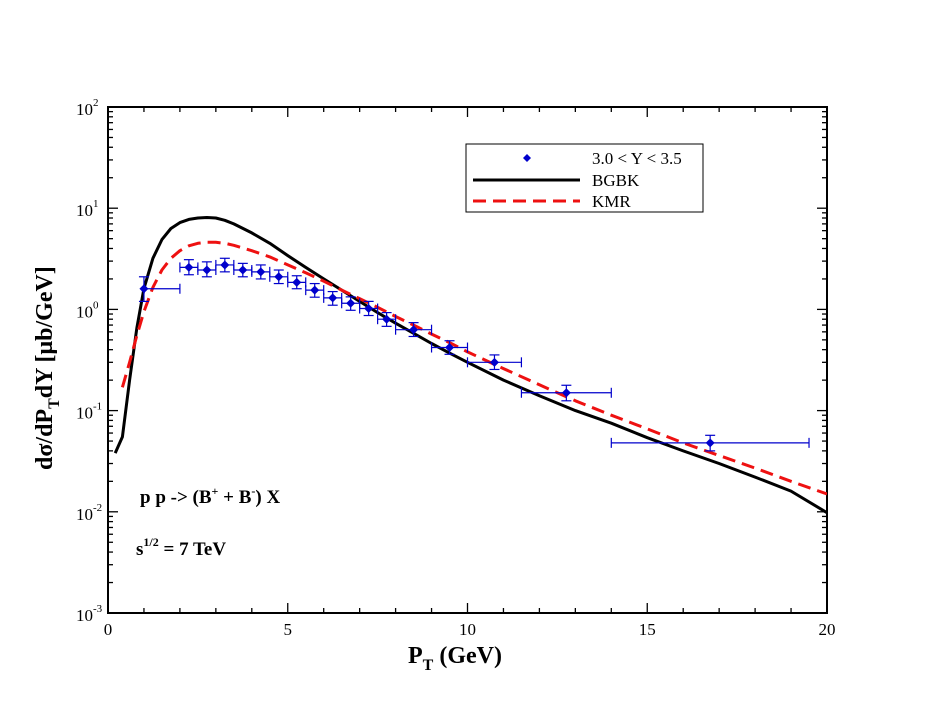 This screenshot has height=719, width=930. Describe the element at coordinates (47, 368) in the screenshot. I see `y-axis-title: dσ/dPTdY [μb/GeV]` at that location.